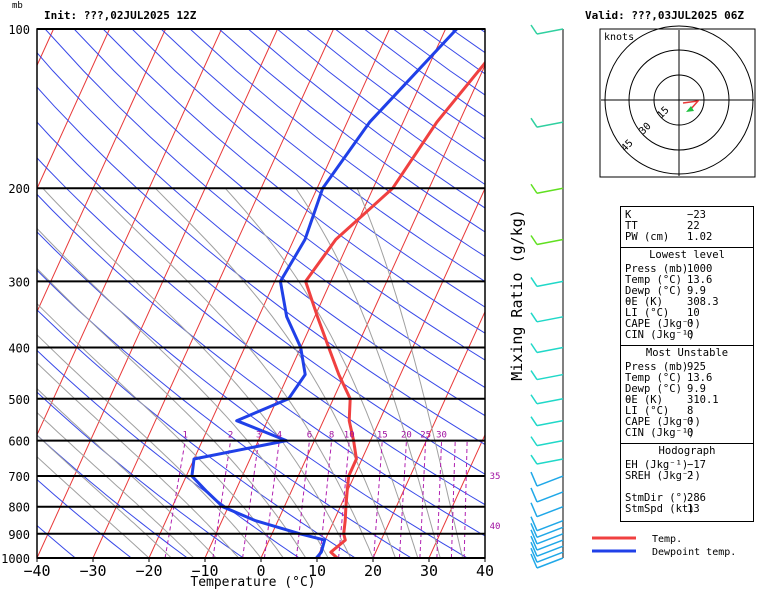 This screenshot has height=591, width=757. What do you see at coordinates (619, 37) in the screenshot?
I see `hodograph-units-label: knots` at bounding box center [619, 37].